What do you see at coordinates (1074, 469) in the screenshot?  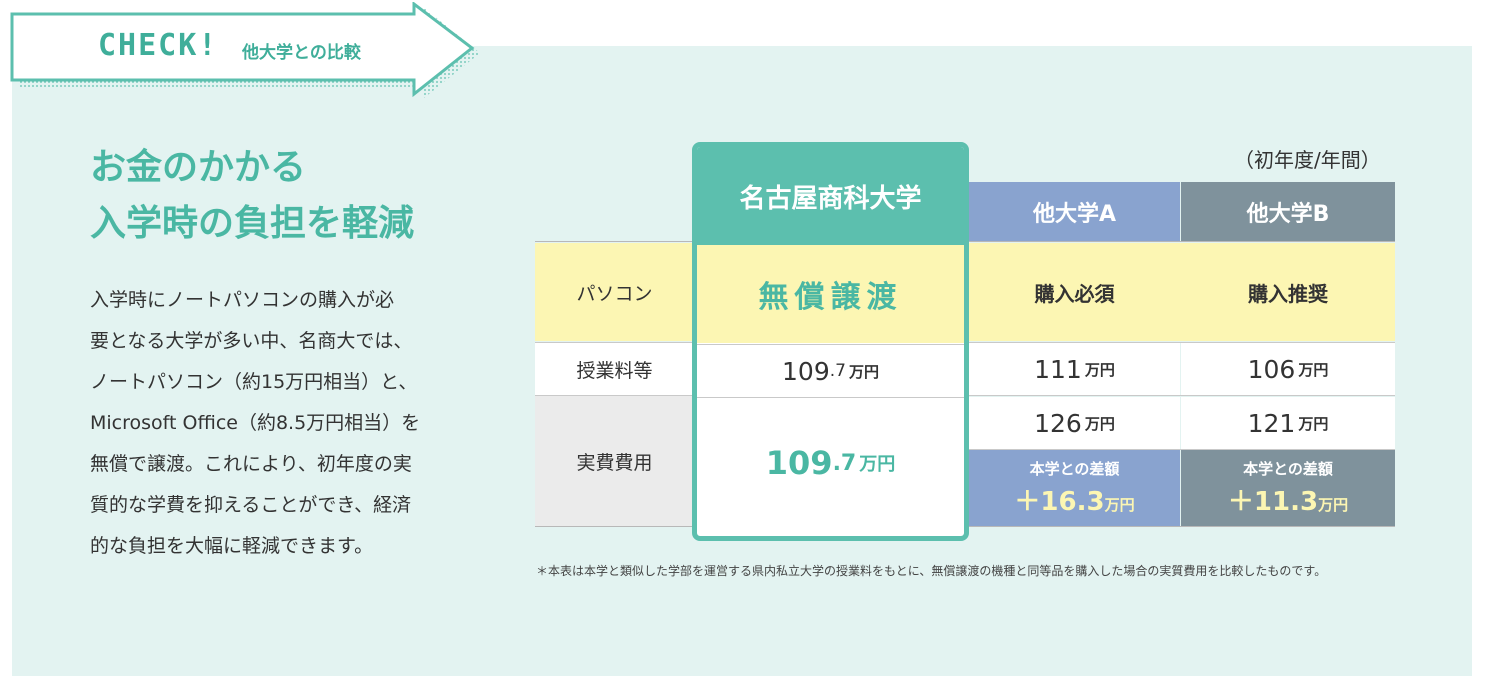 I see `uni-a-diff-label: 本学との差額` at bounding box center [1074, 469].